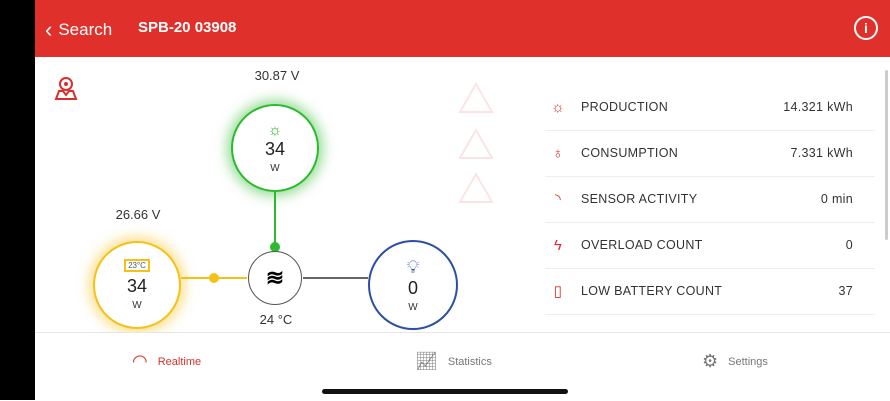 Image resolution: width=890 pixels, height=401 pixels. What do you see at coordinates (558, 153) in the screenshot?
I see `bulb-icon: ♁` at bounding box center [558, 153].